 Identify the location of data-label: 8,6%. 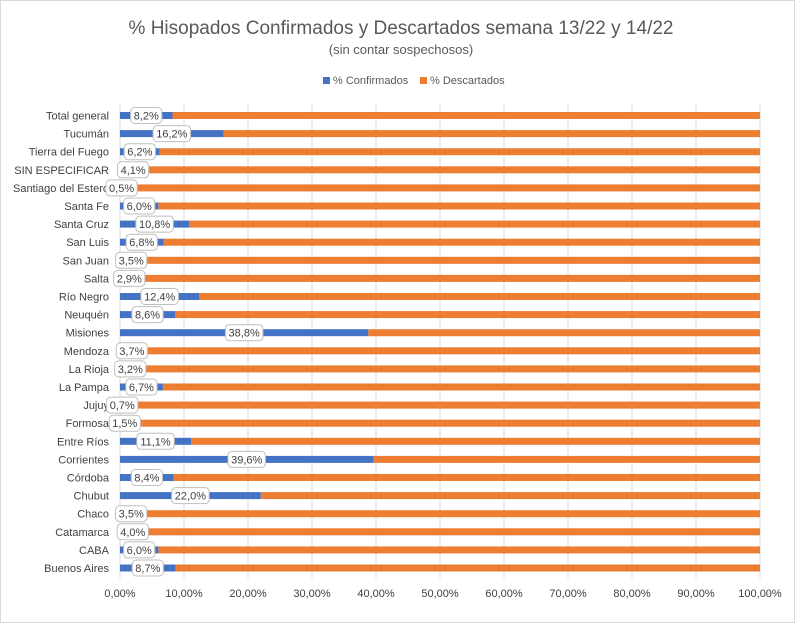
(147, 315).